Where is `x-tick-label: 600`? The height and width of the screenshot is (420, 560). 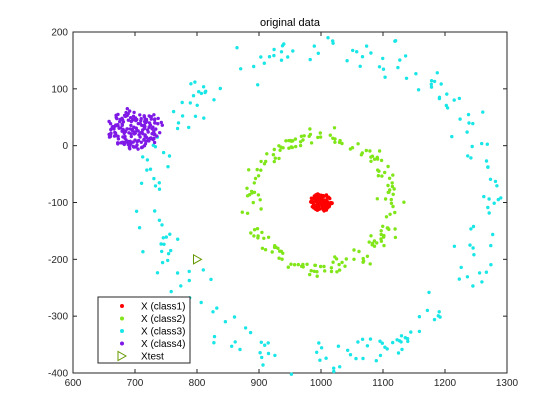
x-tick-label: 600 is located at coordinates (73, 383).